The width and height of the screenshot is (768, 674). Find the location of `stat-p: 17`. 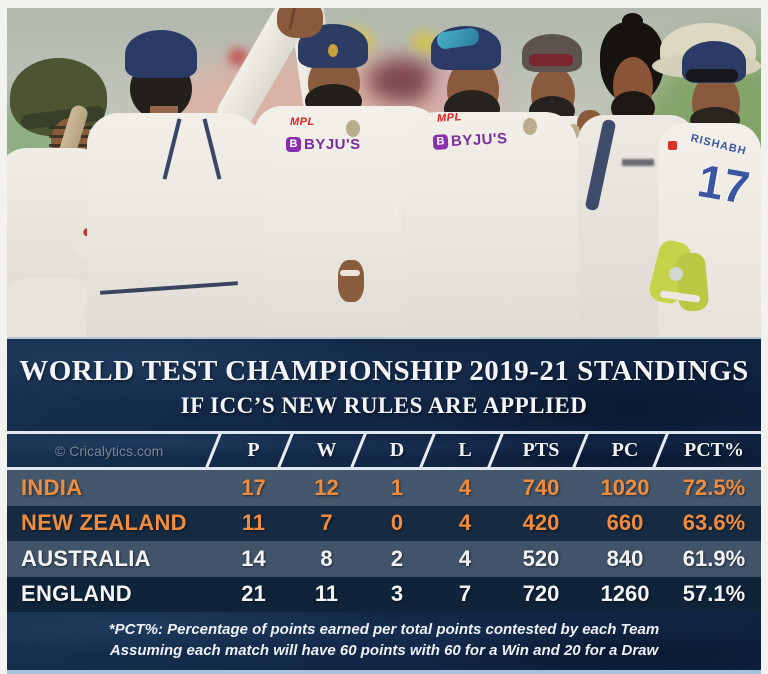

stat-p: 17 is located at coordinates (253, 487).